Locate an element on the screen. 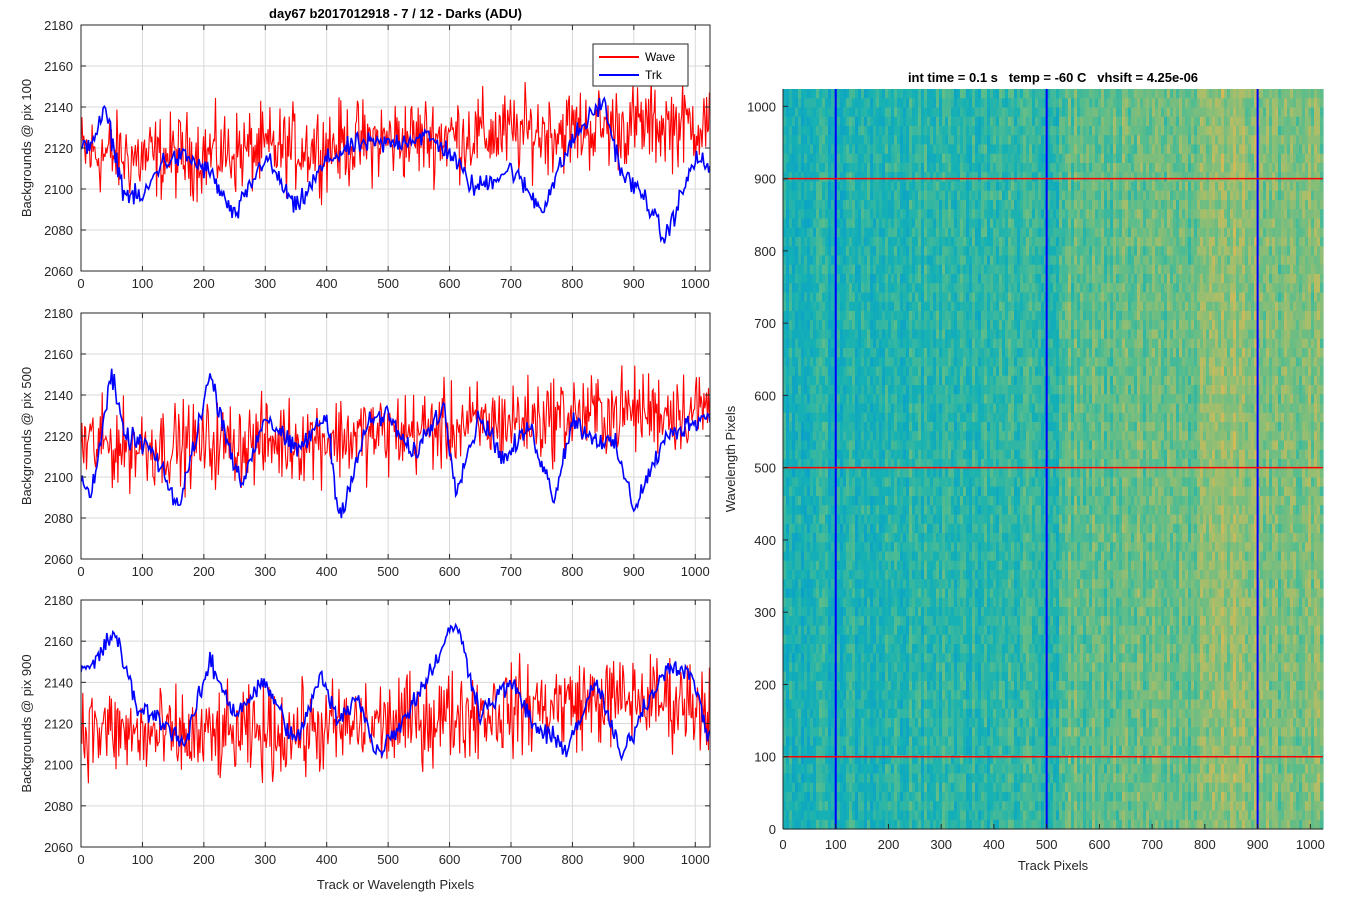 The image size is (1350, 905). y-axis-label: Backgrounds @ pix 900 is located at coordinates (26, 723).